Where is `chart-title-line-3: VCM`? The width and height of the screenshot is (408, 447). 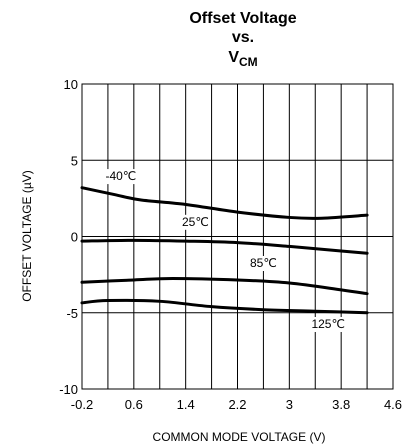
chart-title-line-3: VCM is located at coordinates (242, 59).